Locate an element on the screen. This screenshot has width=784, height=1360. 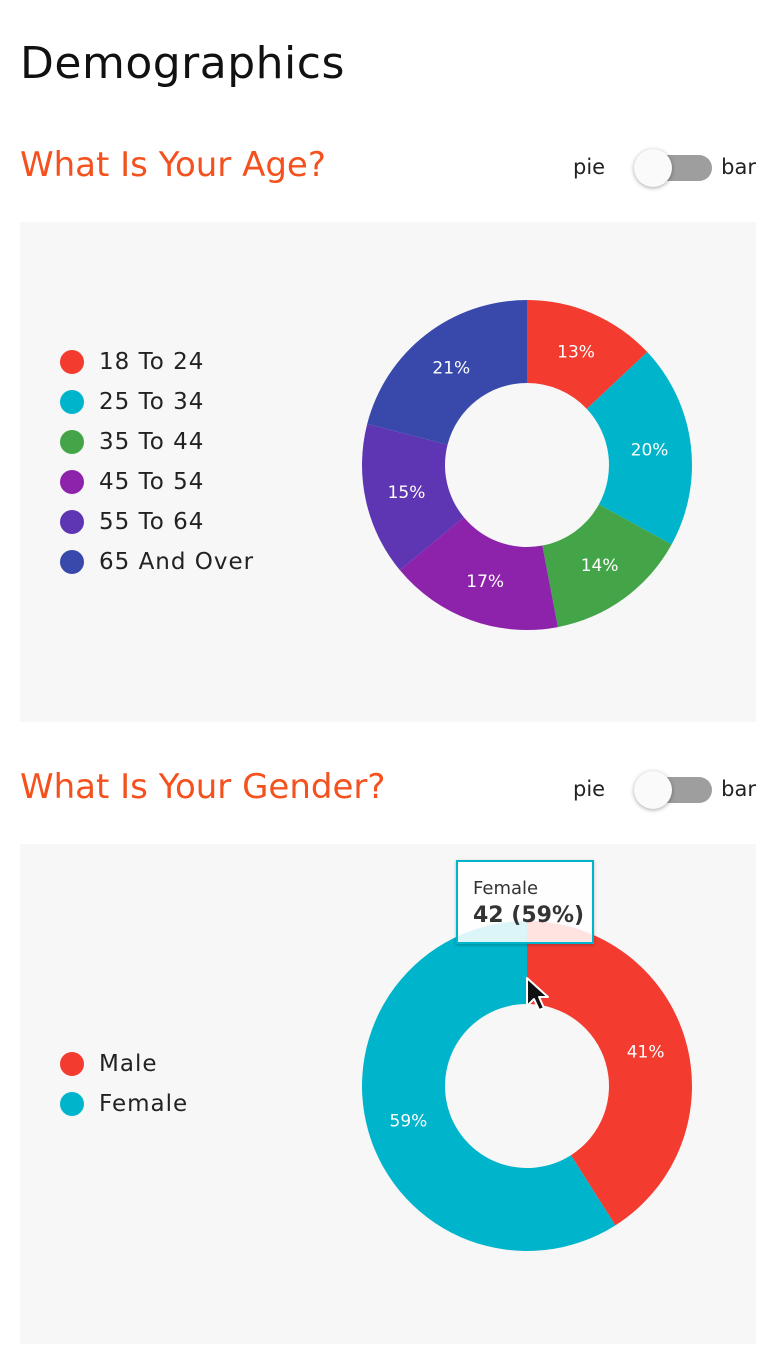
legend-label: Male is located at coordinates (128, 1064).